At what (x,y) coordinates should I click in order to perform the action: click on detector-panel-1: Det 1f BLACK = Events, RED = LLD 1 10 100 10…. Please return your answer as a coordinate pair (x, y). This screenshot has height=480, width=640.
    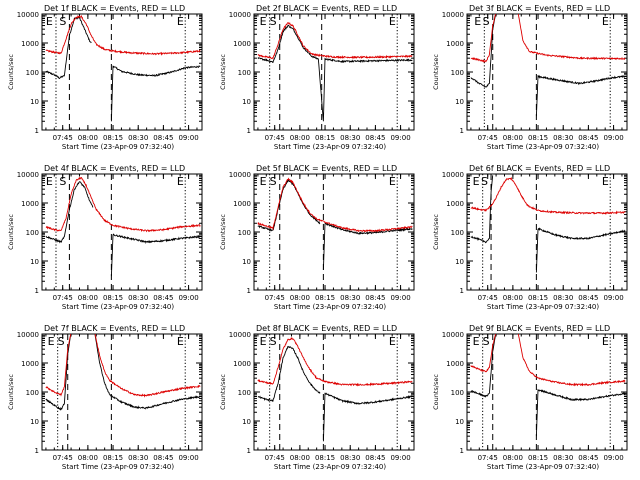
    Looking at the image, I should click on (105, 77).